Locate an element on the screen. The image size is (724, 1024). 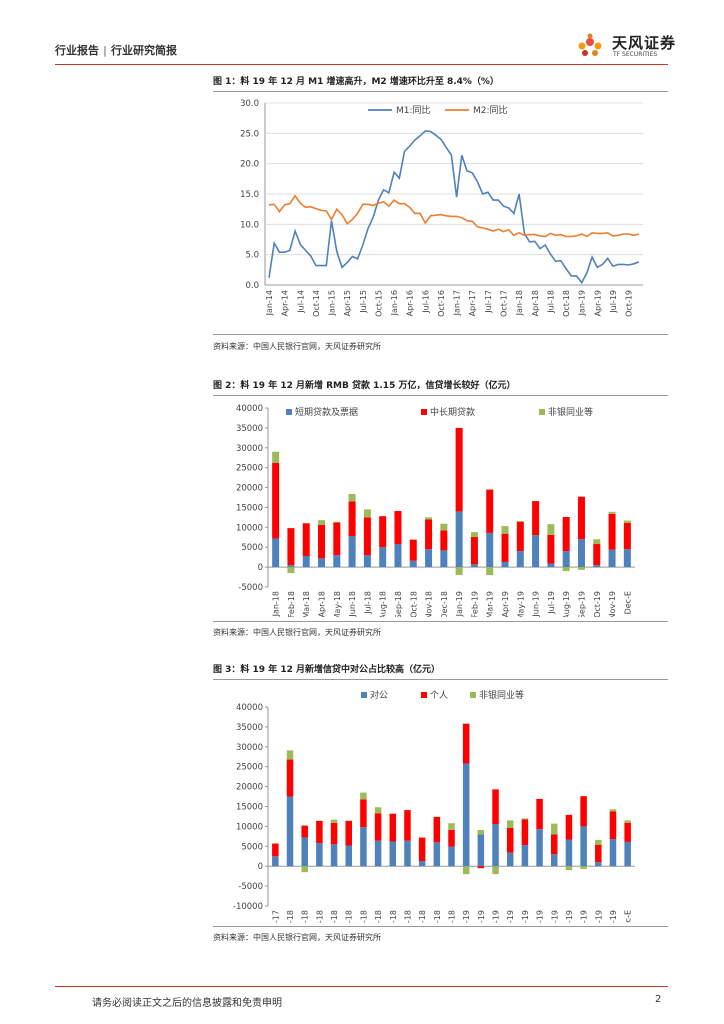
x-tick-label: Nov-19 is located at coordinates (613, 916).